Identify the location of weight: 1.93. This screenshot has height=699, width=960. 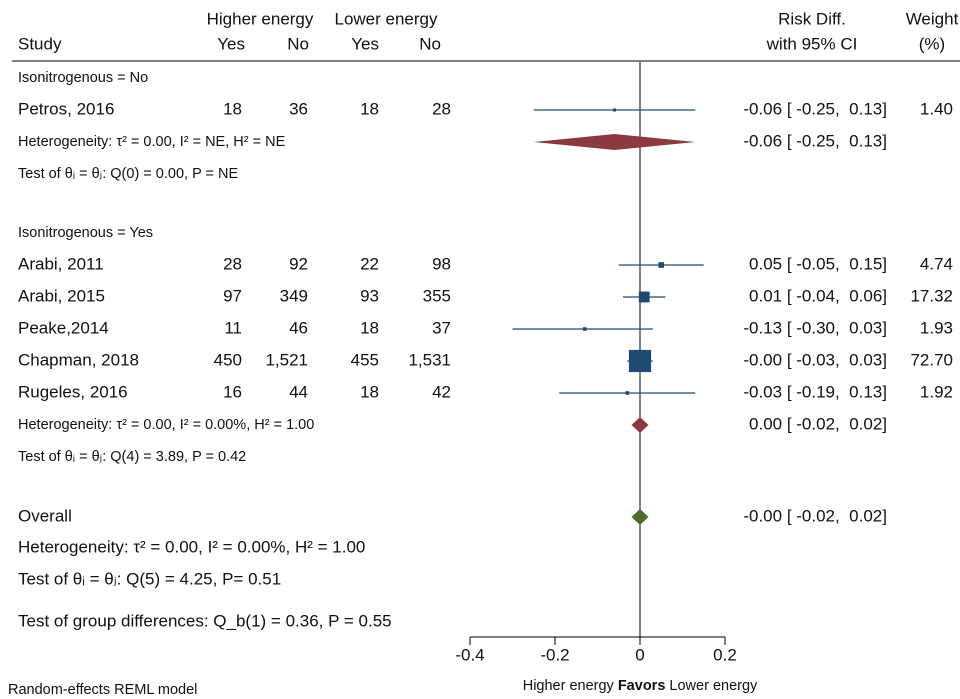
(936, 327).